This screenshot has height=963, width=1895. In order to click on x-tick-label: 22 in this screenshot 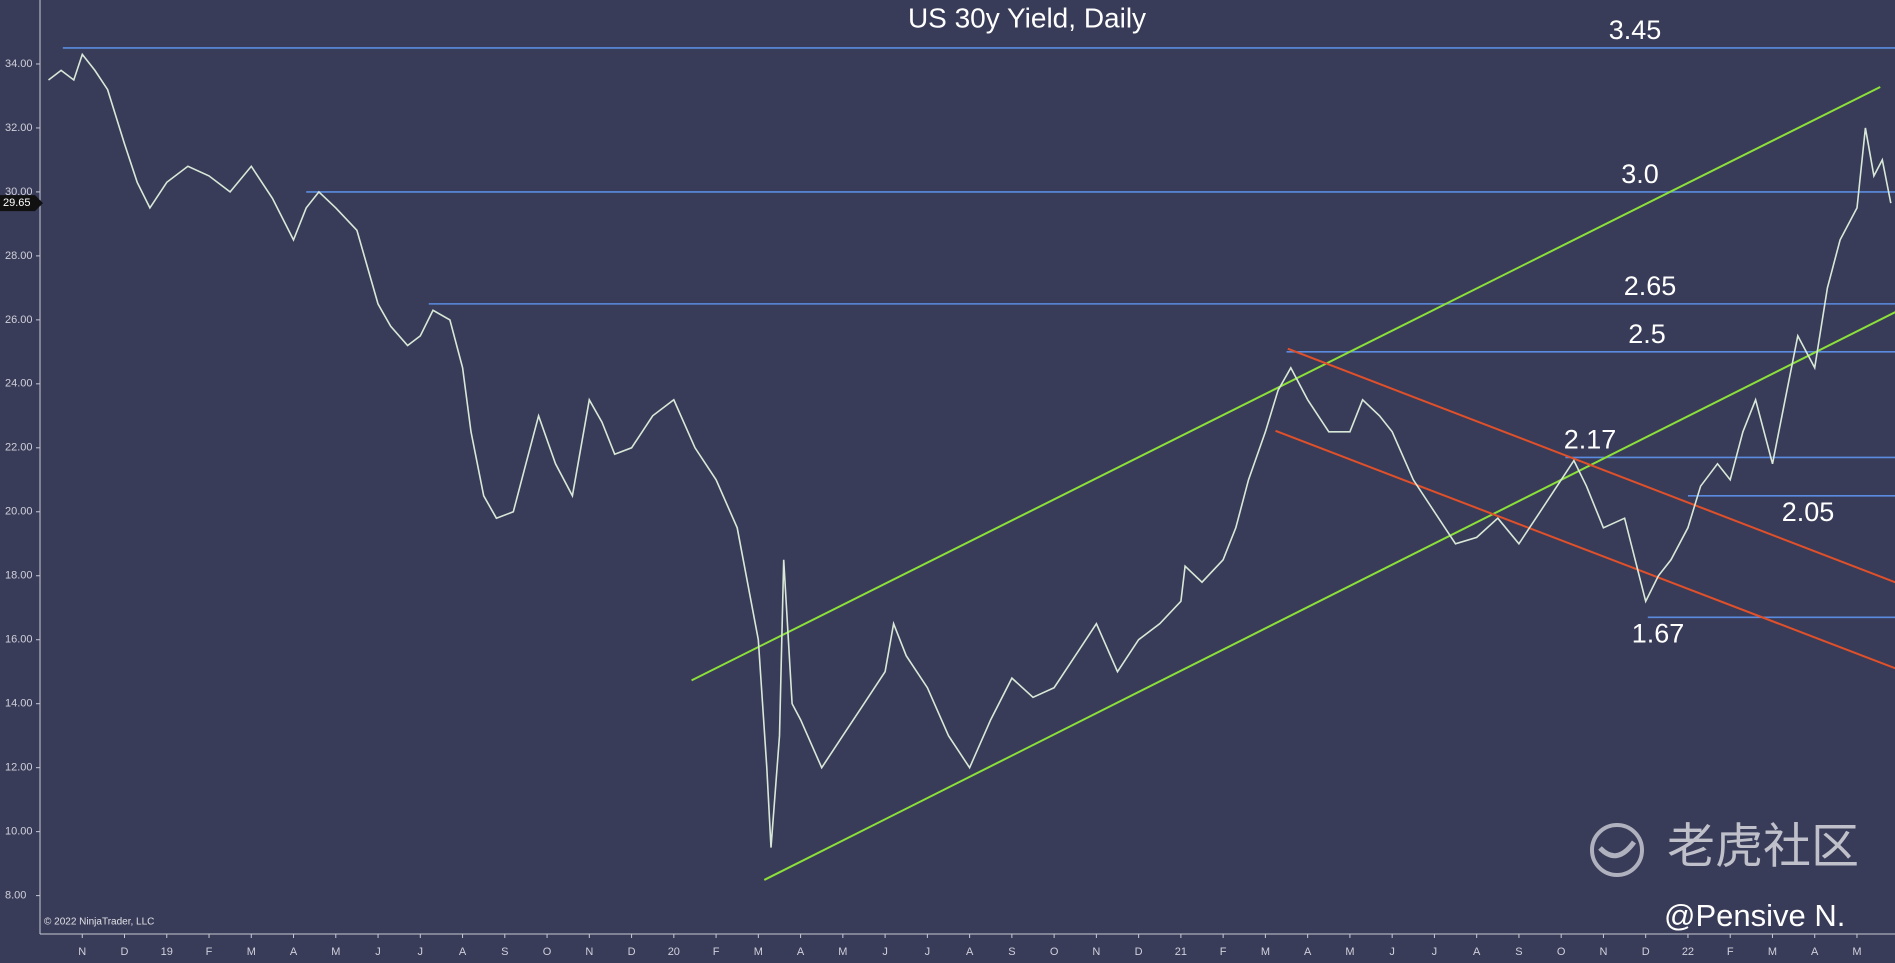, I will do `click(1688, 952)`.